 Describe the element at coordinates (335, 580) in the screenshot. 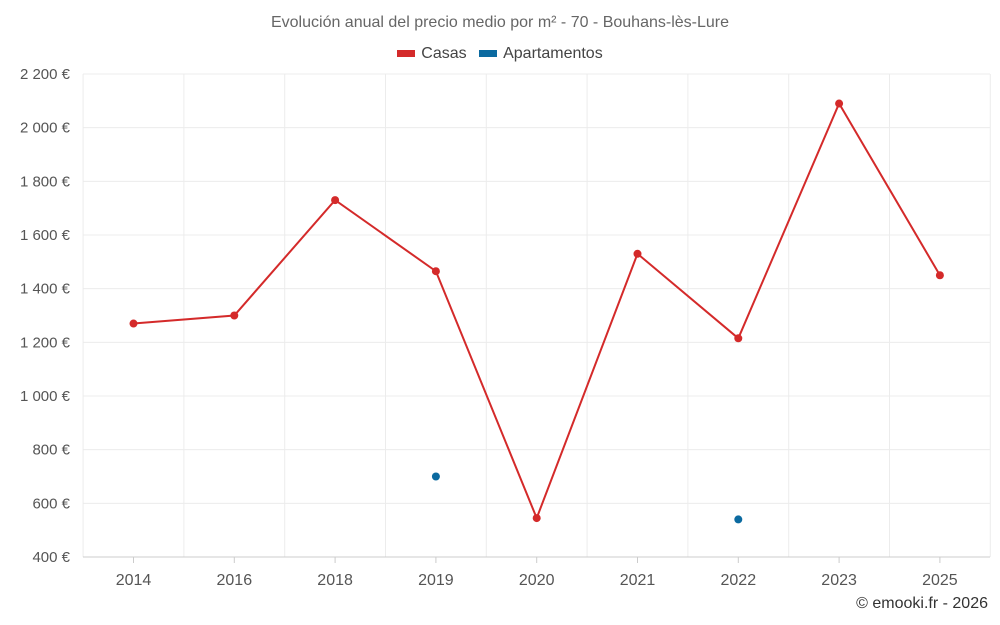

I see `x-tick-label: 2018` at that location.